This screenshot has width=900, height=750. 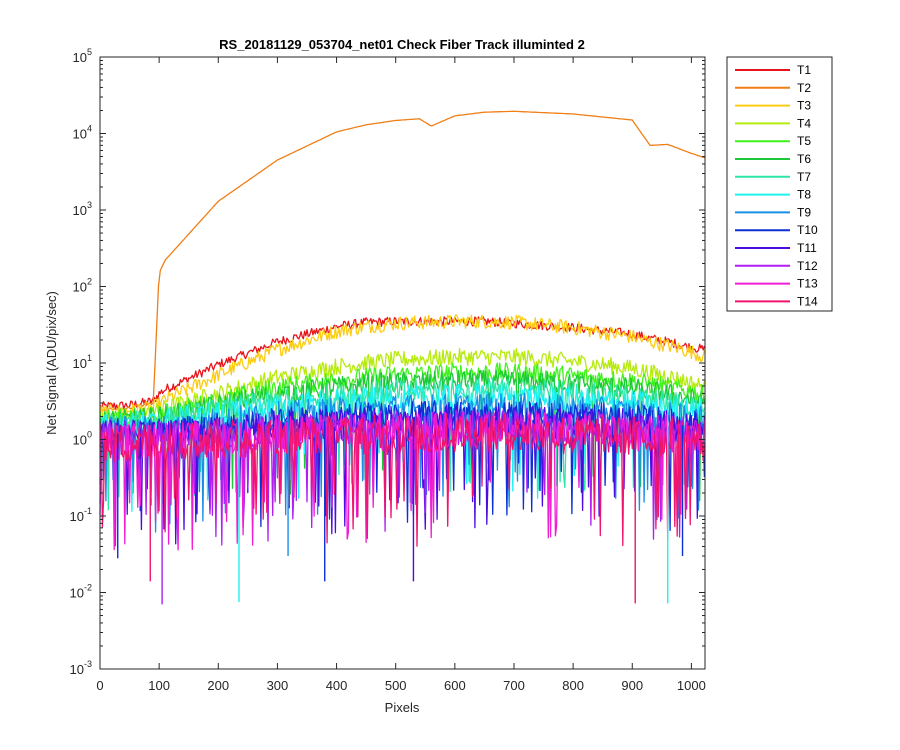 I want to click on legend-entry-t14: T14, so click(x=807, y=301).